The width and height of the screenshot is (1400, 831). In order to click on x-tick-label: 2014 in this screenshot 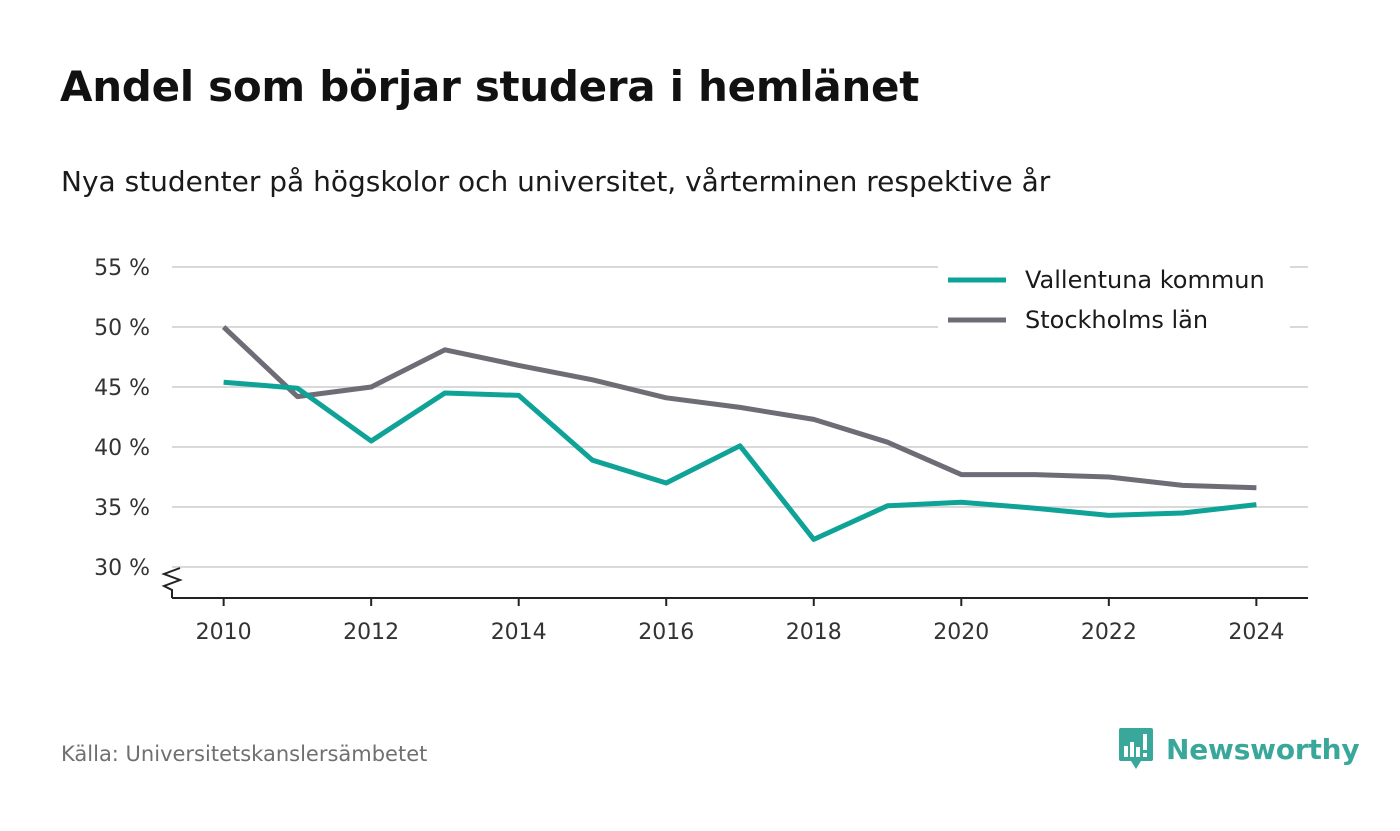, I will do `click(519, 632)`.